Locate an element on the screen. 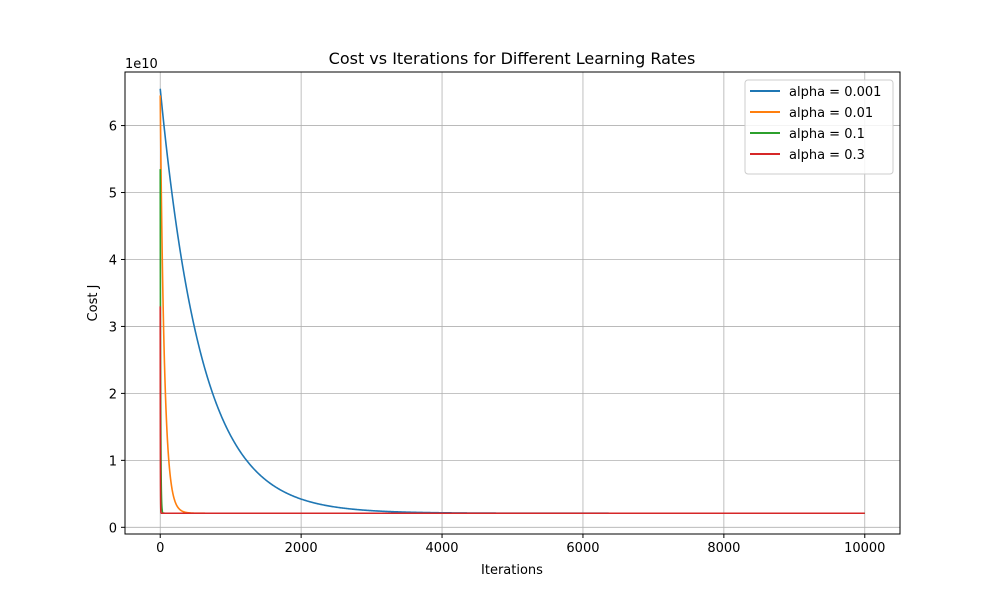 The image size is (1000, 600). y-scale-label: 1e10 is located at coordinates (141, 64).